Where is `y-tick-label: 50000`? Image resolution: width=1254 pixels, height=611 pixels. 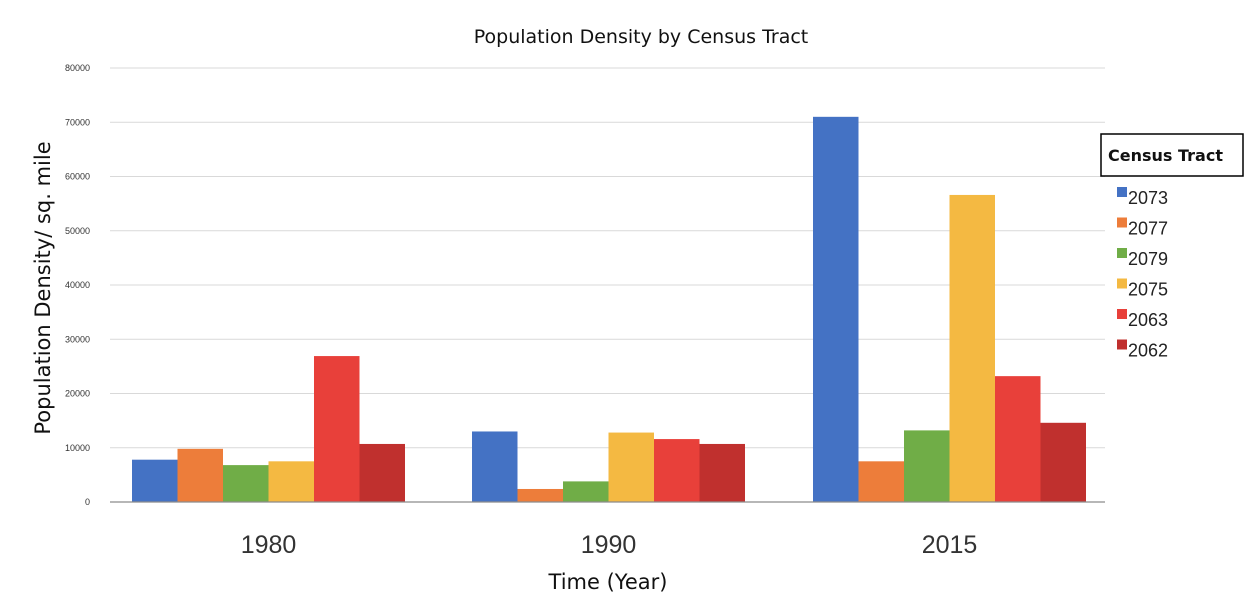 y-tick-label: 50000 is located at coordinates (77, 231).